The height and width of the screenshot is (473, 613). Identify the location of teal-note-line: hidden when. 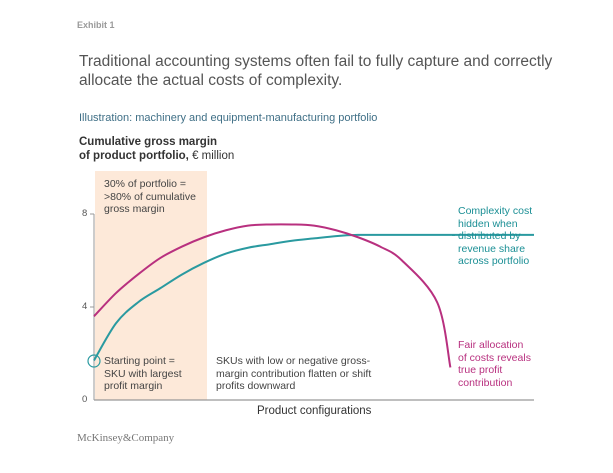
(488, 223).